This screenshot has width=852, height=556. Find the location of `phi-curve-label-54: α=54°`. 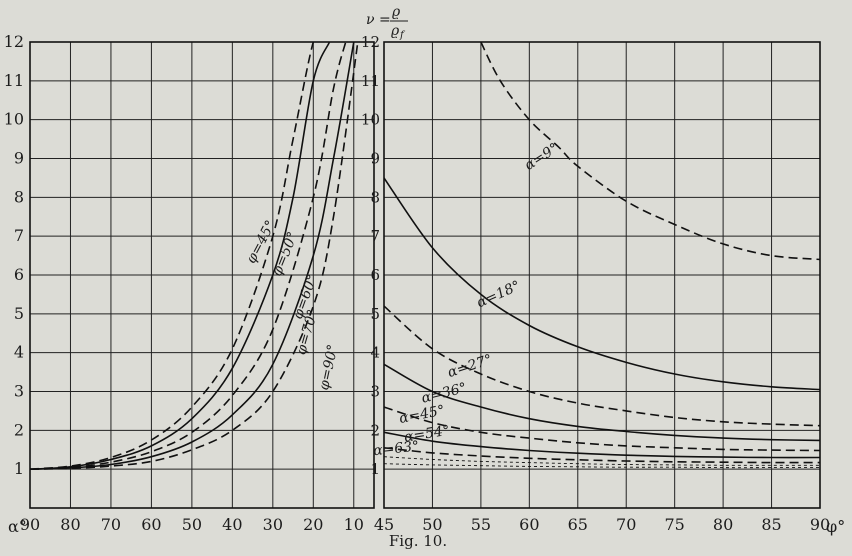

phi-curve-label-54: α=54° is located at coordinates (427, 434).